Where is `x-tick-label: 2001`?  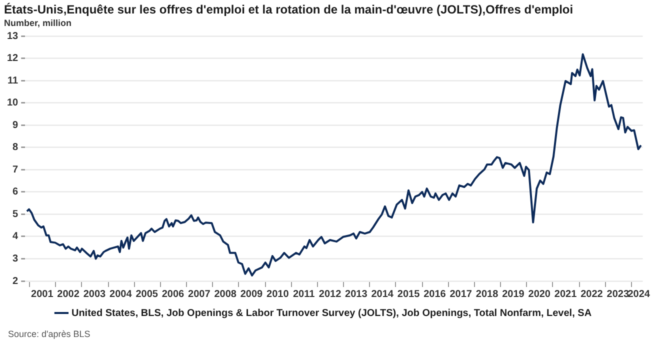 x-tick-label: 2001 is located at coordinates (42, 294).